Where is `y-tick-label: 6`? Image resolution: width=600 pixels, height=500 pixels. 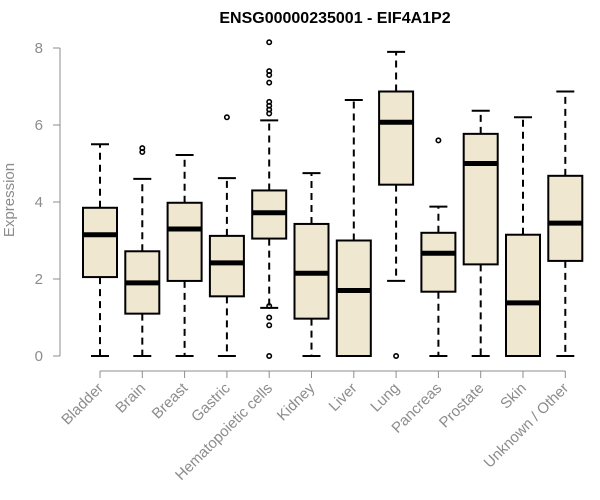 y-tick-label: 6 is located at coordinates (39, 125).